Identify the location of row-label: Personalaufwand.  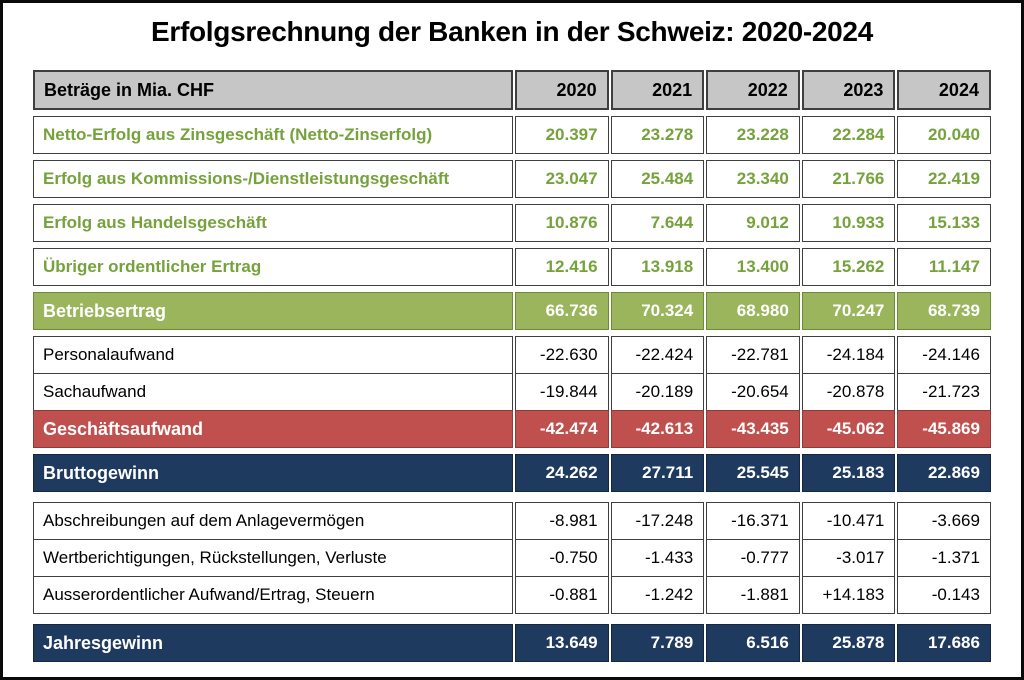
(273, 355).